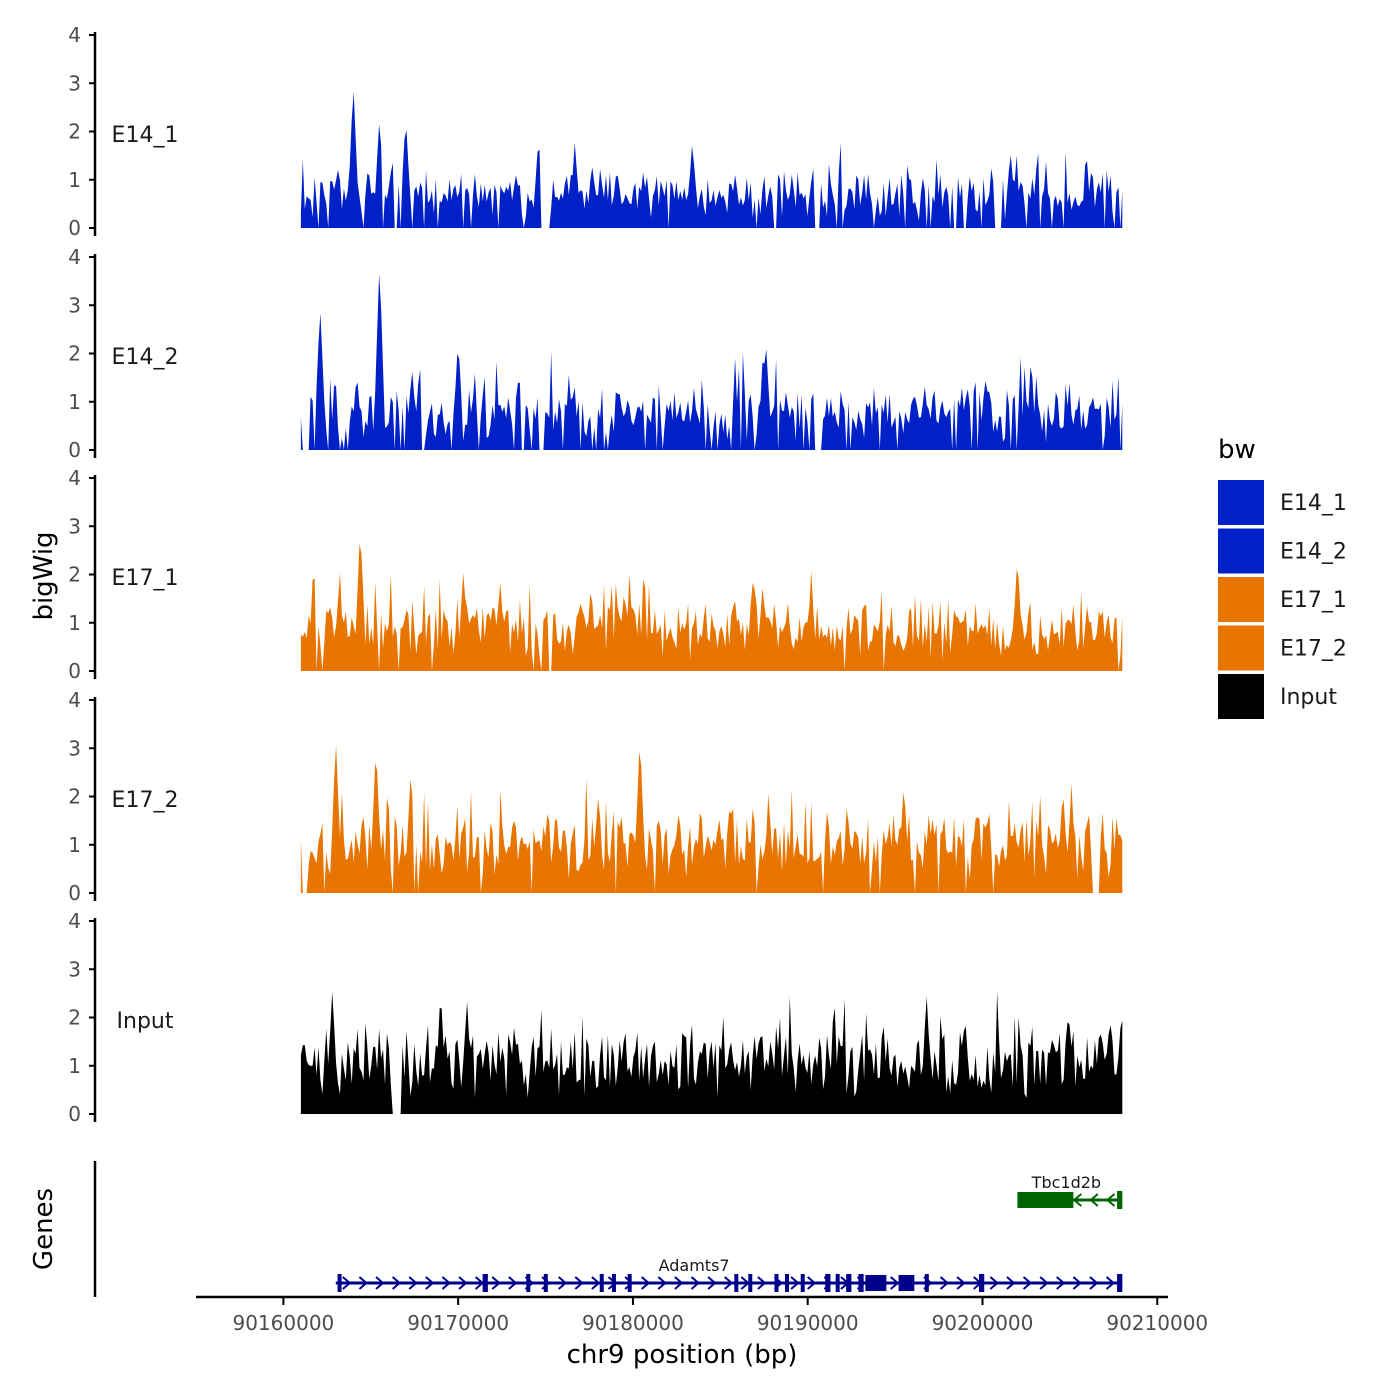 This screenshot has width=1400, height=1400. Describe the element at coordinates (694, 1265) in the screenshot. I see `gene-label-Adamts7: Adamts7` at that location.